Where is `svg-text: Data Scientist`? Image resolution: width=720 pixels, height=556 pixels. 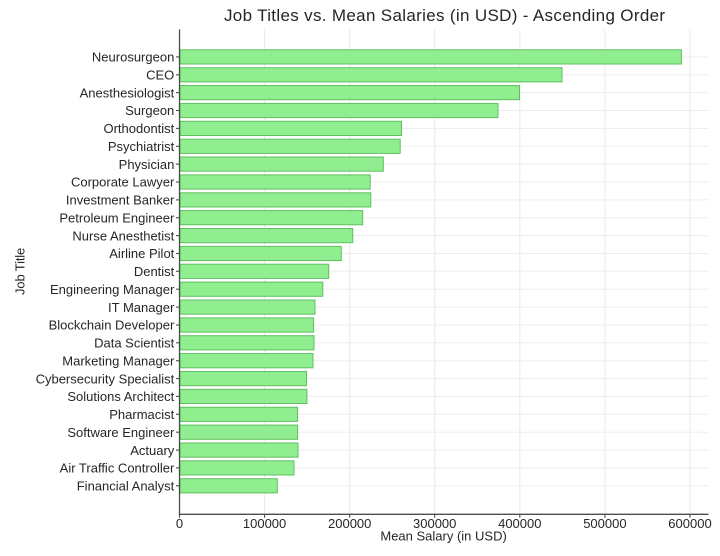
svg-text: Data Scientist is located at coordinates (134, 343).